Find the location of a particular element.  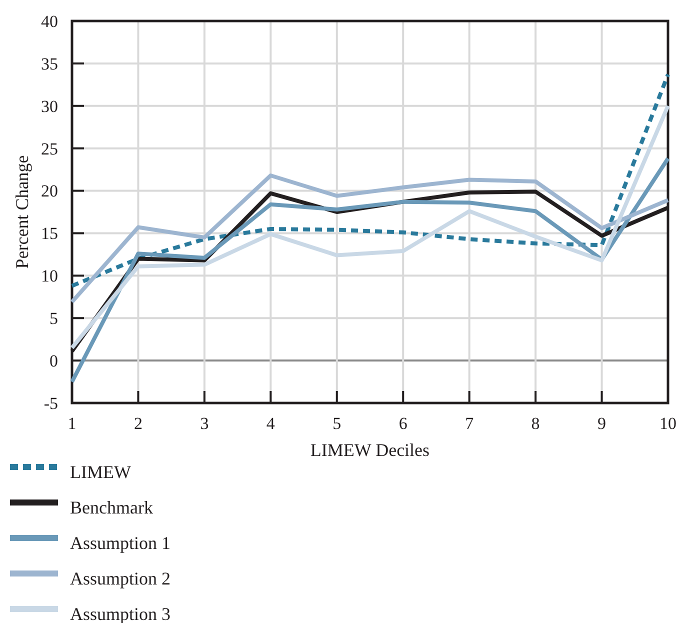

y-tick-label: 20 is located at coordinates (49, 191).